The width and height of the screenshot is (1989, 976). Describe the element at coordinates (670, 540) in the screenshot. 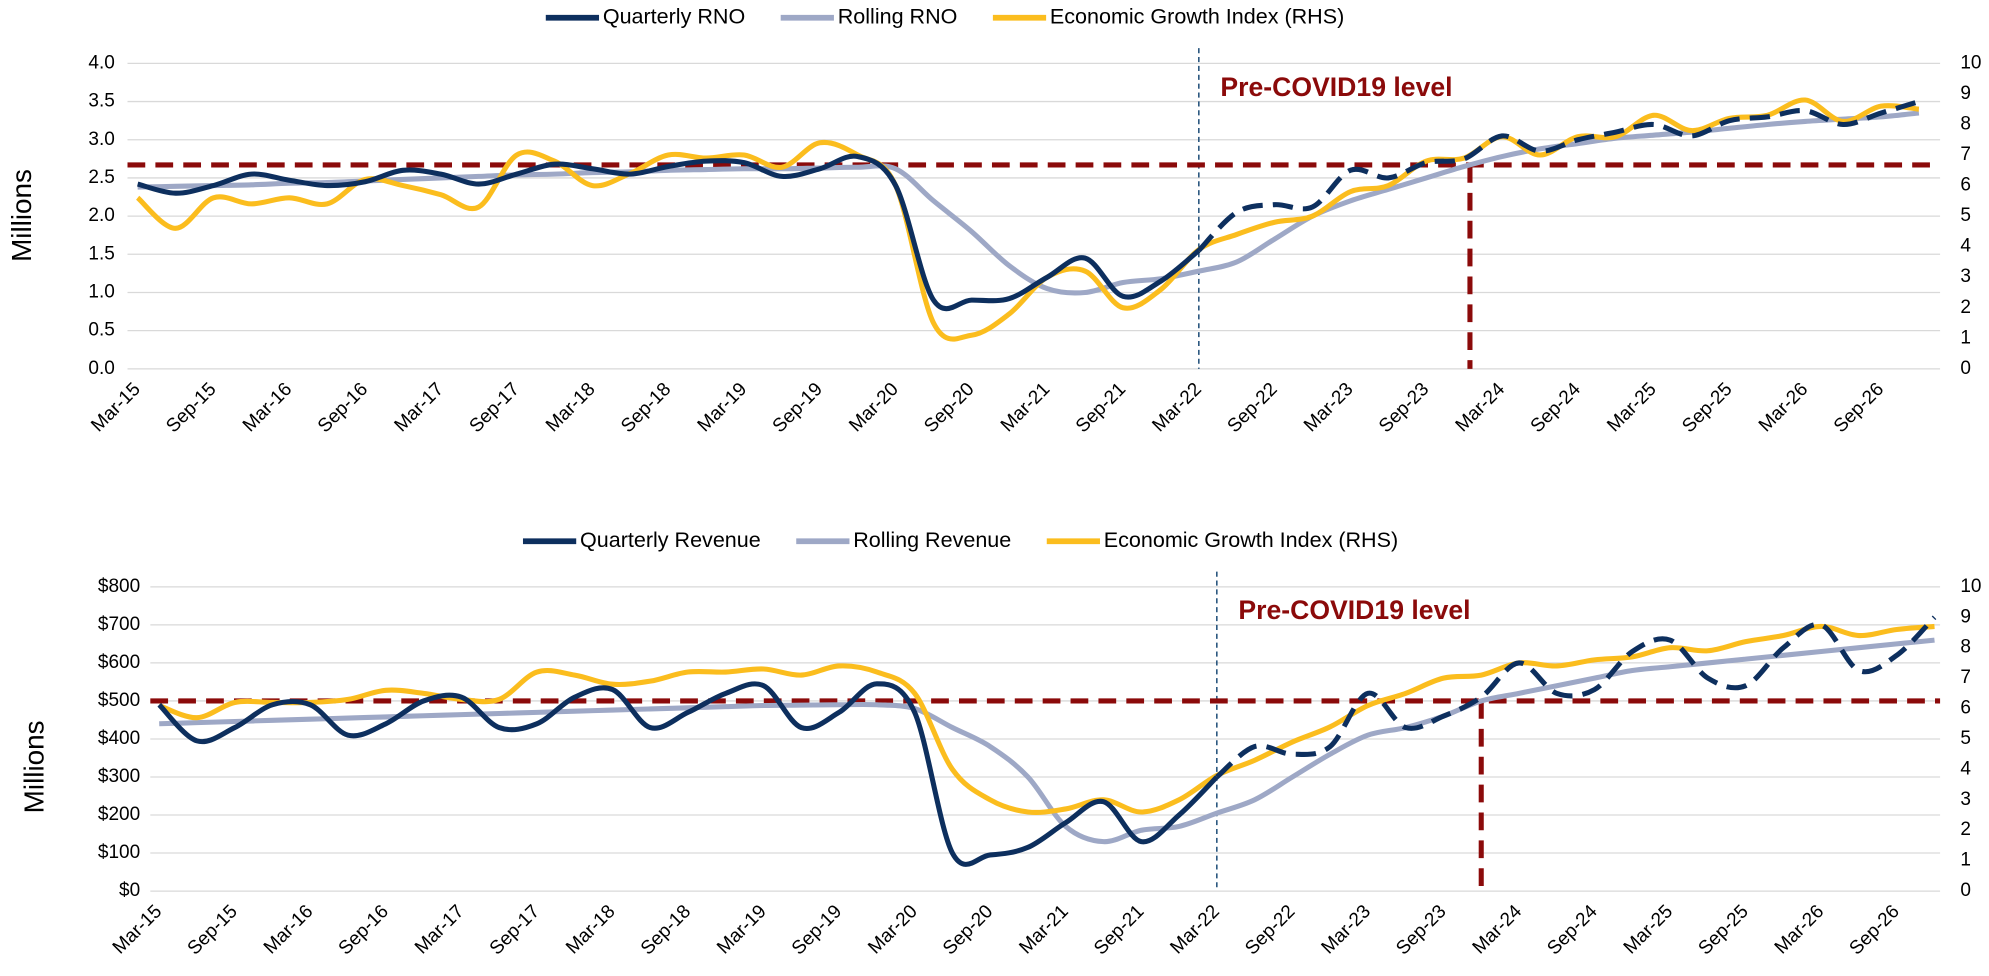

I see `legend-label: Quarterly Revenue` at that location.